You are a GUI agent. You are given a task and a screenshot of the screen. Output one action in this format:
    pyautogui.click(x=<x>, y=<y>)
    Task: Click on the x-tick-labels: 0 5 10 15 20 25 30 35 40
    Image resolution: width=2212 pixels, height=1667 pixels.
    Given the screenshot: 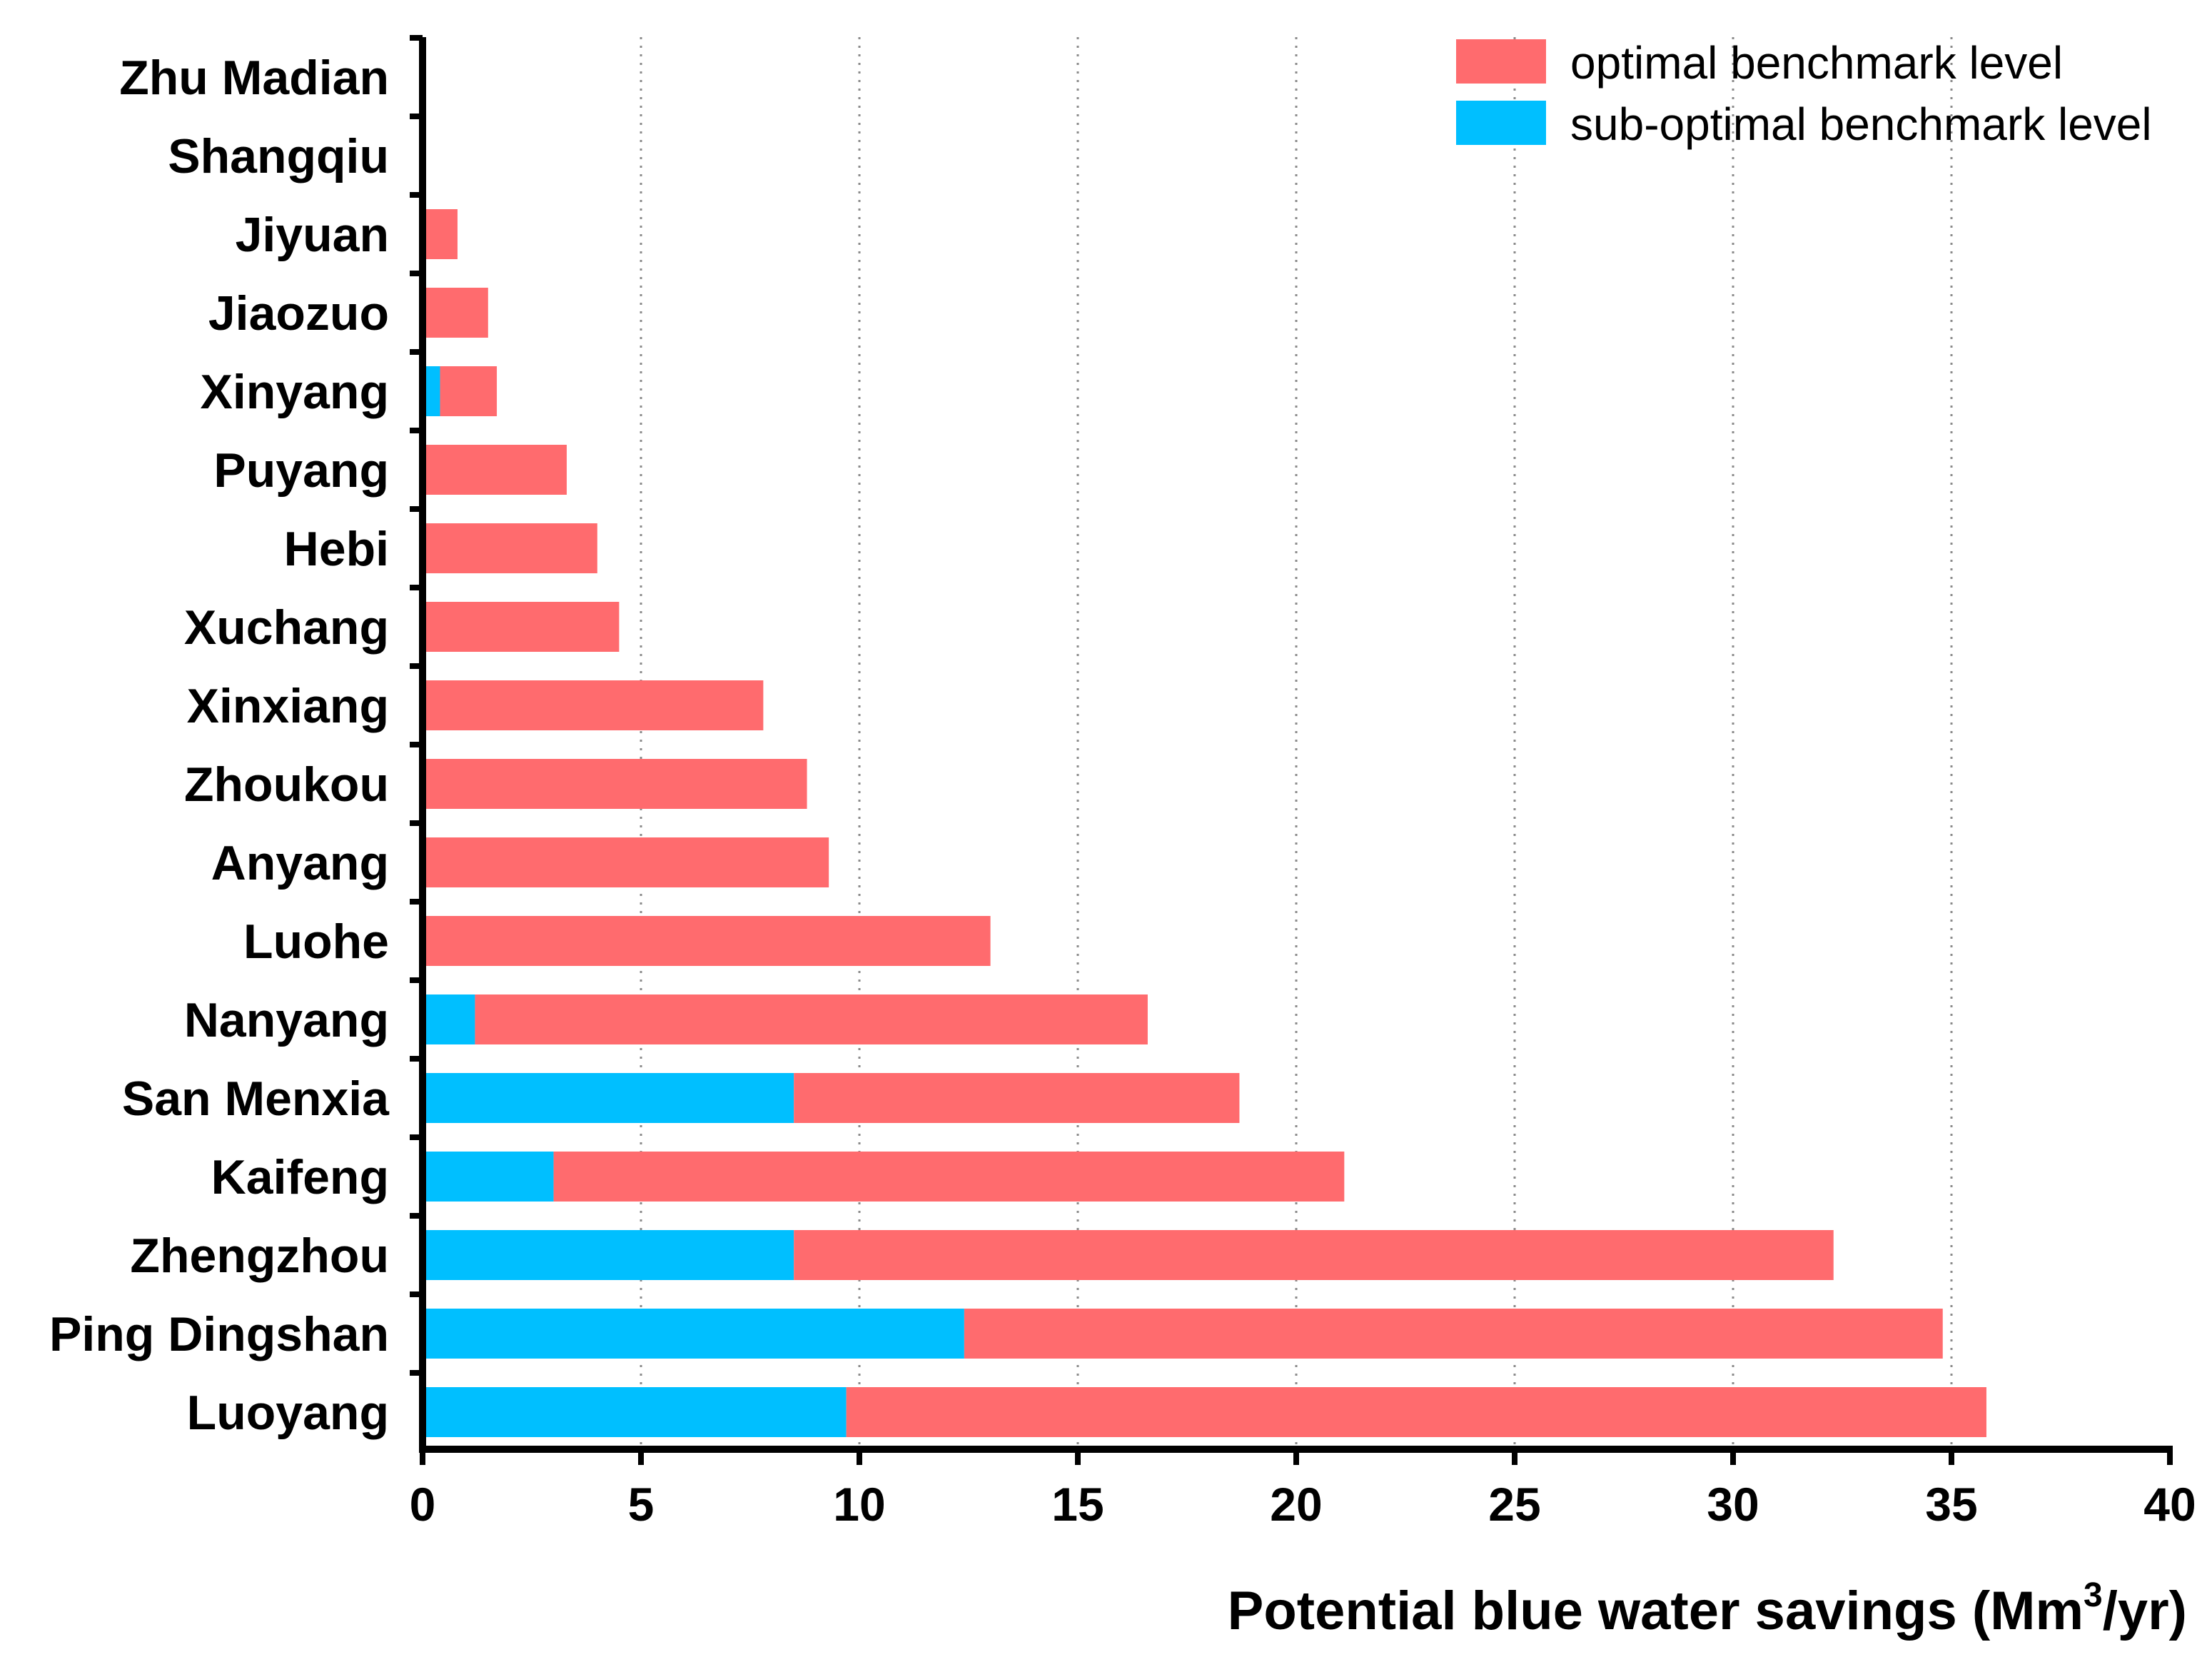 What is the action you would take?
    pyautogui.click(x=1303, y=1505)
    